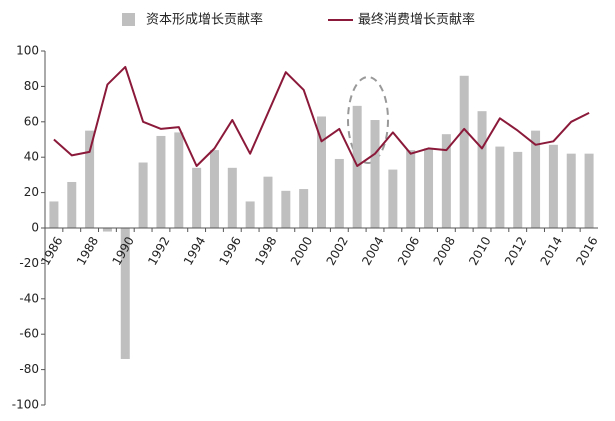 The height and width of the screenshot is (421, 615). I want to click on y-tick-label: -80, so click(29, 369).